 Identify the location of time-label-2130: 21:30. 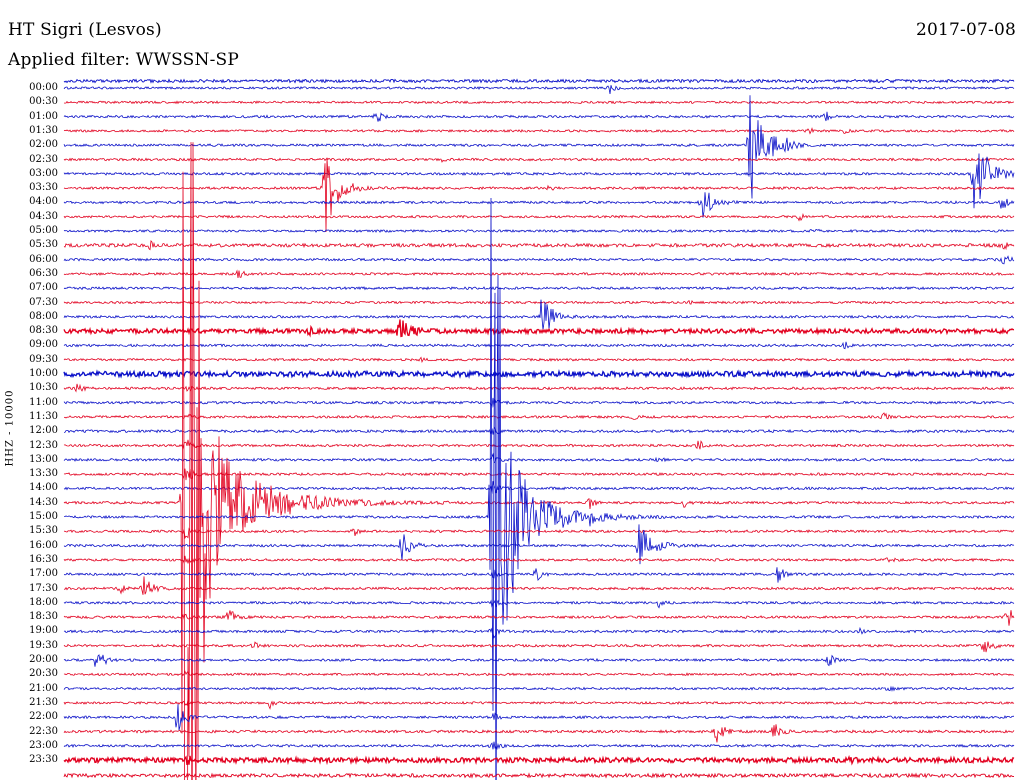
(43, 702).